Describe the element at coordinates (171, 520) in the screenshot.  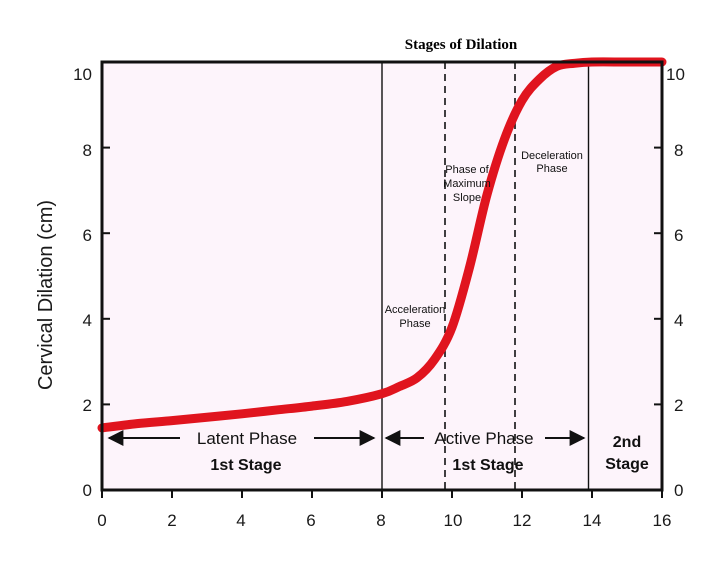
I see `x-tick-label: 2` at that location.